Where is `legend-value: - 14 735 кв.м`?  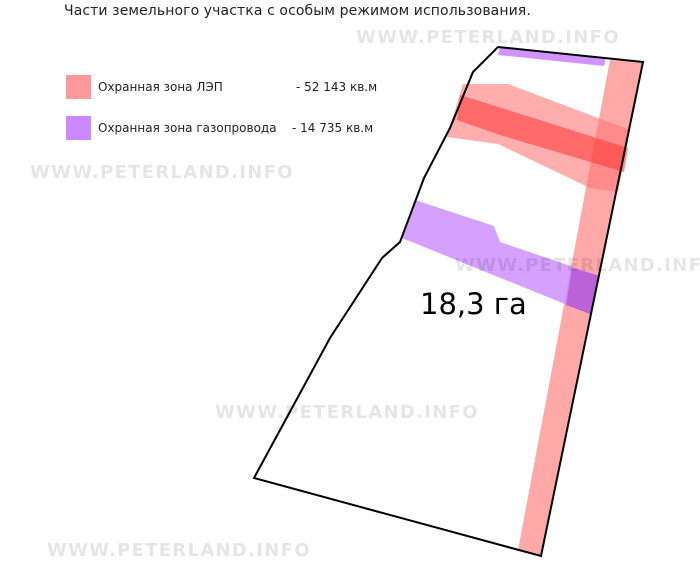
legend-value: - 14 735 кв.м is located at coordinates (333, 128).